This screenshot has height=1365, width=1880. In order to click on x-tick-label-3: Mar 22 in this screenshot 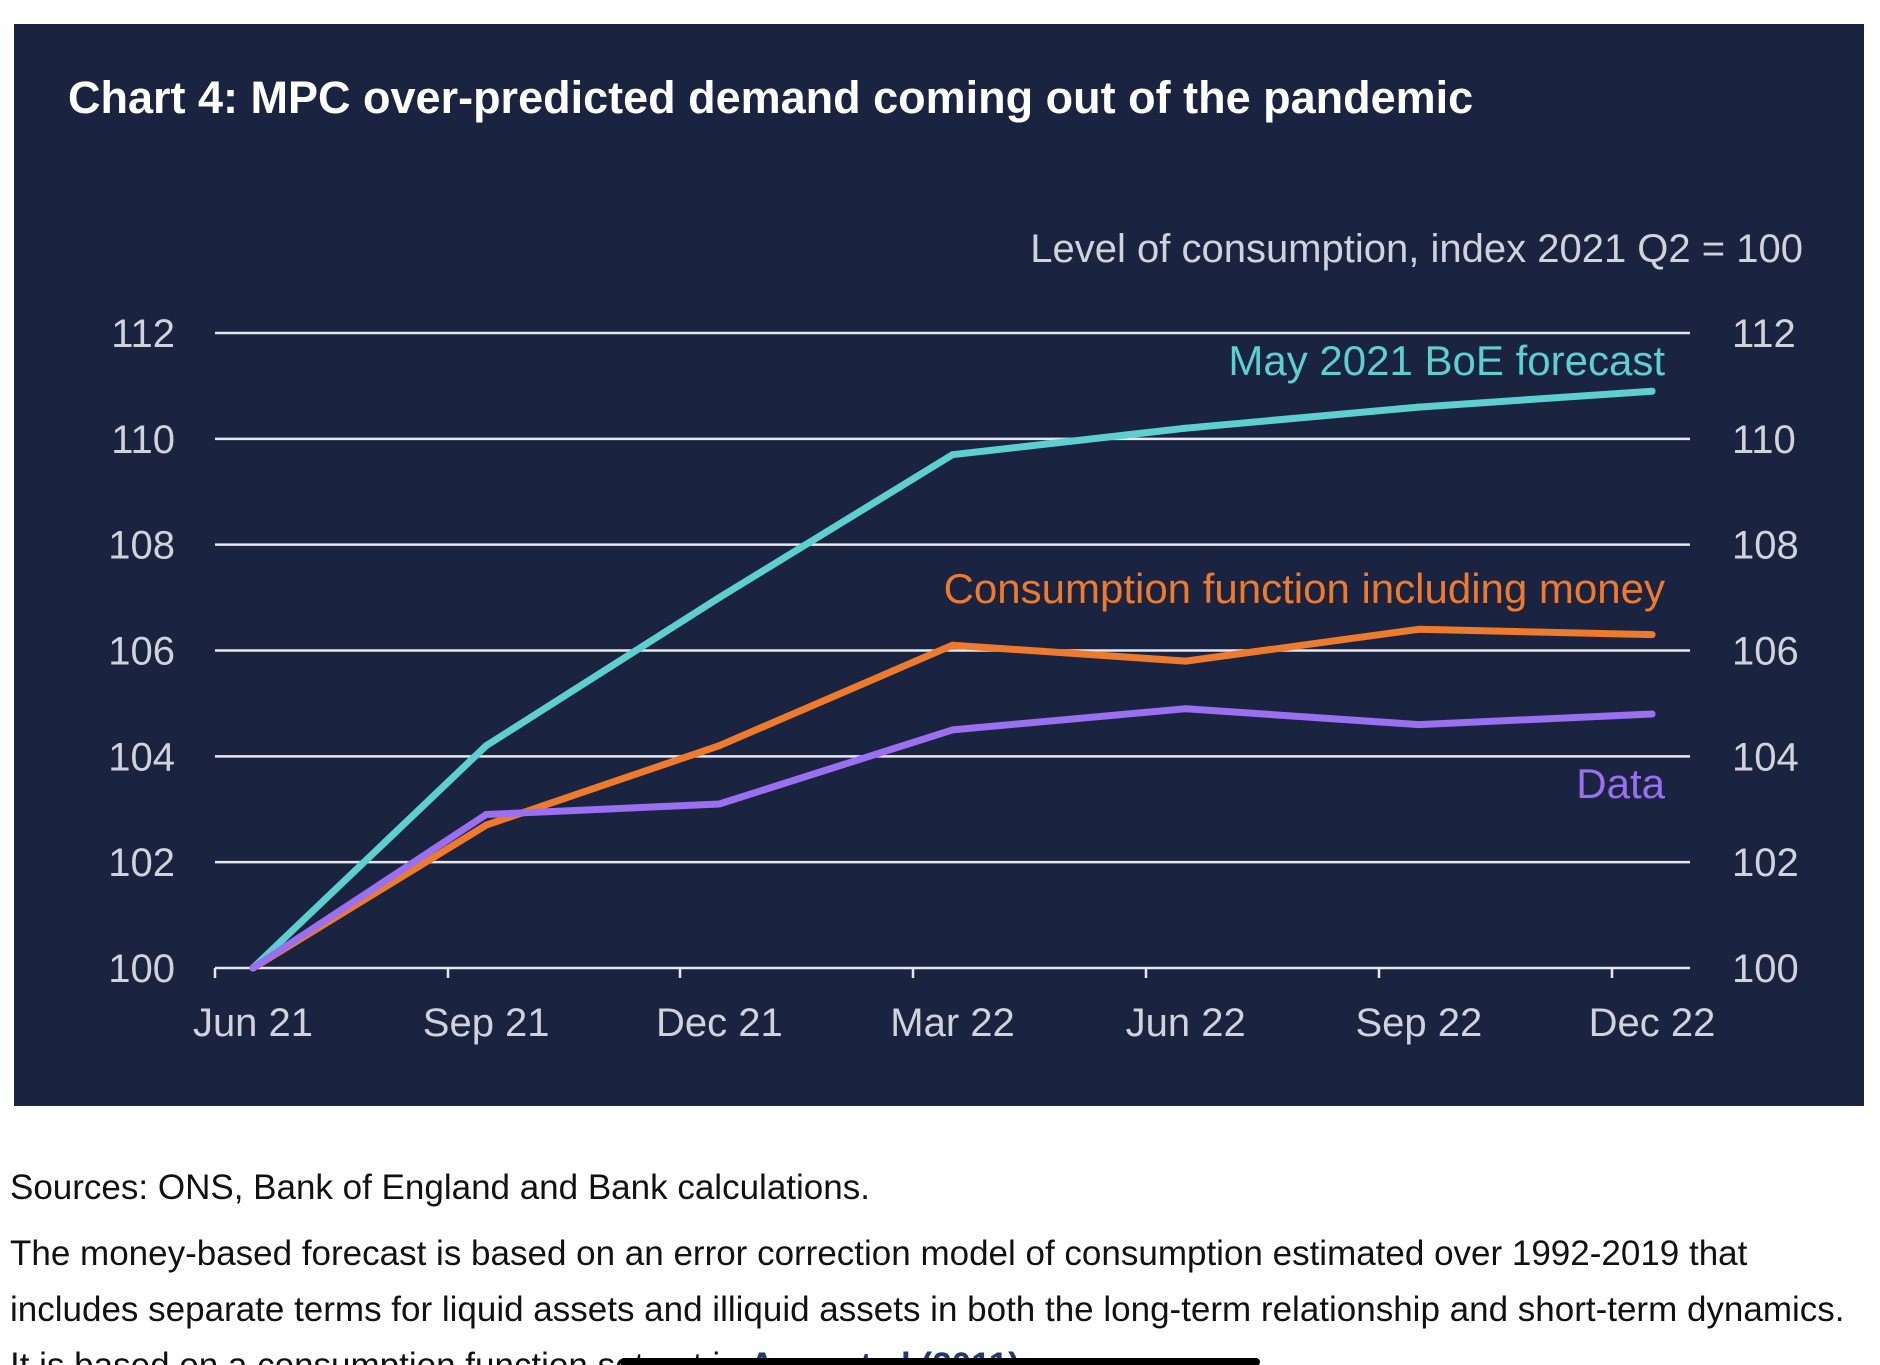, I will do `click(952, 1023)`.